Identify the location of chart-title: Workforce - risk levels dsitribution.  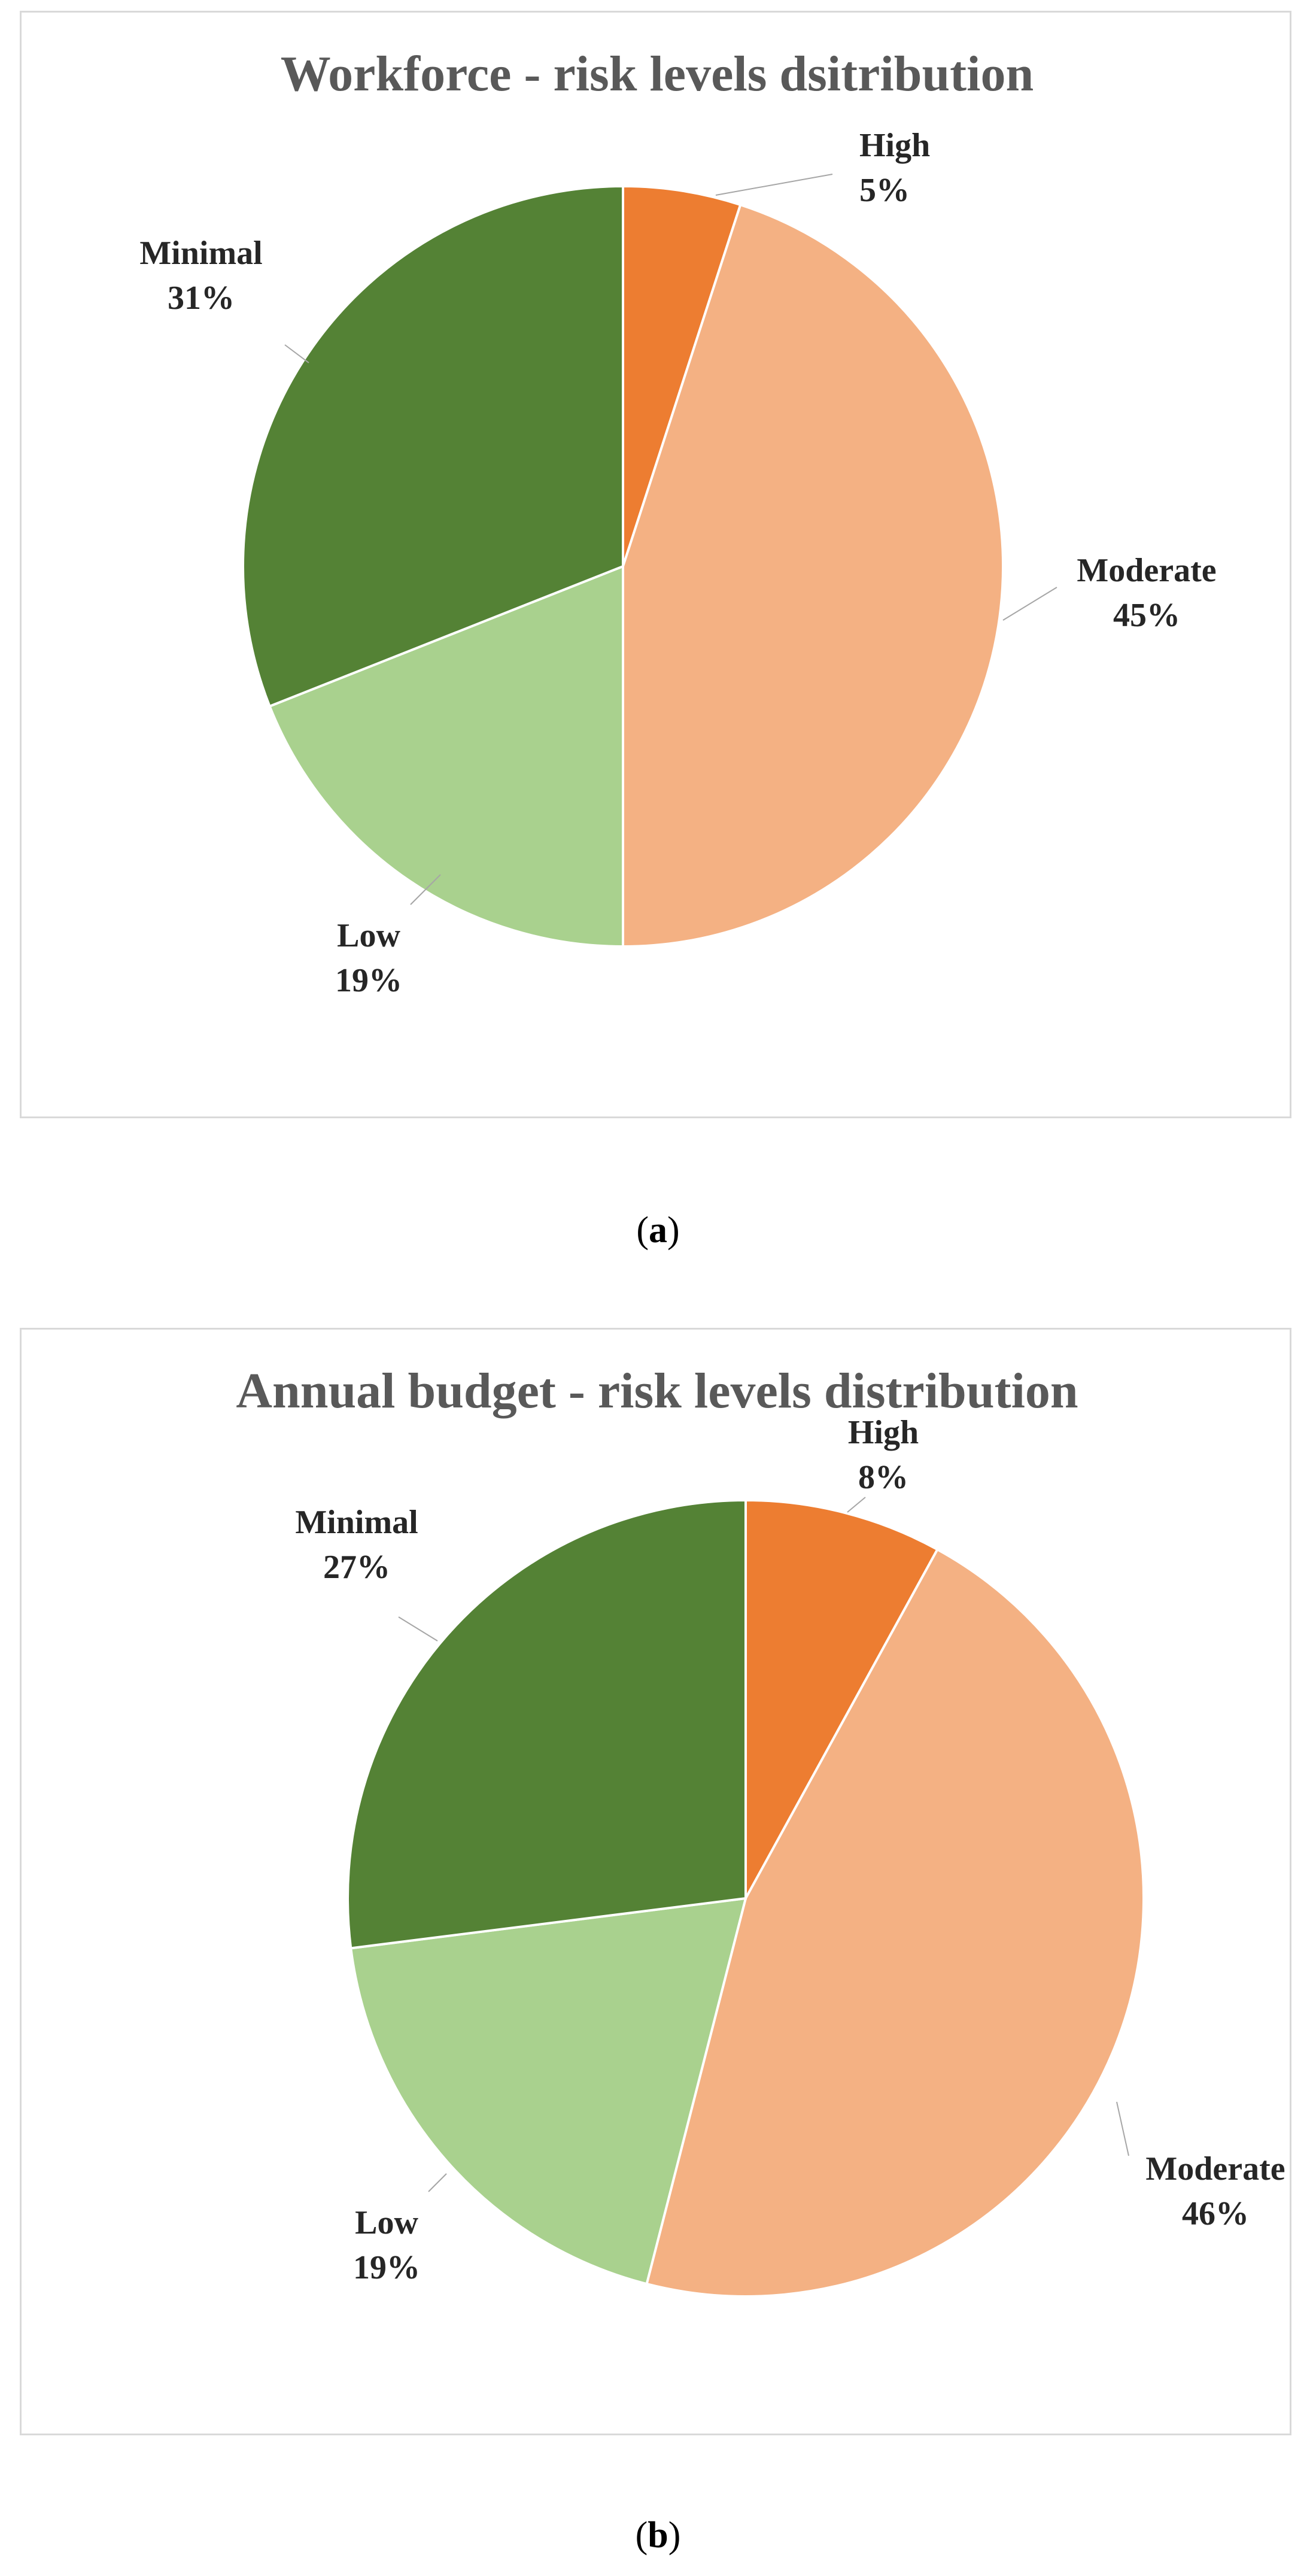
(657, 74).